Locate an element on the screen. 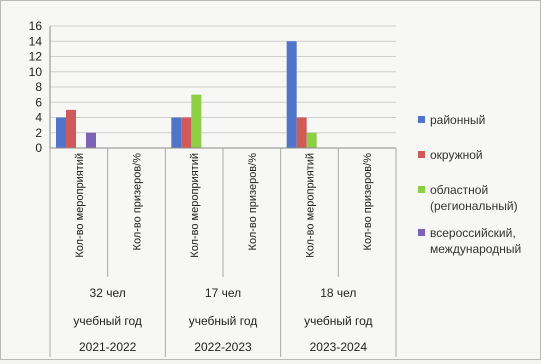 This screenshot has height=364, width=541. legend-label: районный is located at coordinates (457, 120).